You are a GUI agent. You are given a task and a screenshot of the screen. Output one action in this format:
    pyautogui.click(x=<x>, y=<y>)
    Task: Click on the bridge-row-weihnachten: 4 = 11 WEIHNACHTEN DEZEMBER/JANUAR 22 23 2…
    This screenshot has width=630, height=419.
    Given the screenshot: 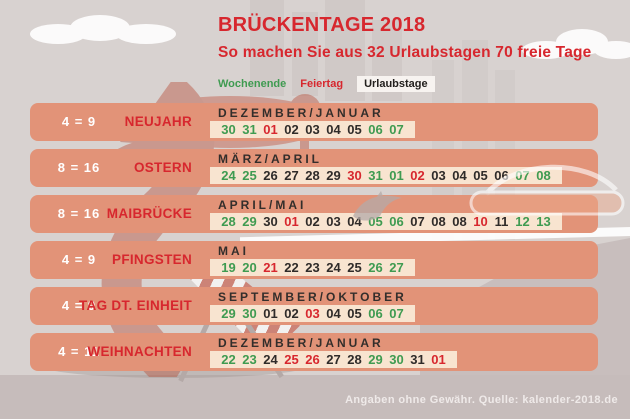 What is the action you would take?
    pyautogui.click(x=314, y=352)
    